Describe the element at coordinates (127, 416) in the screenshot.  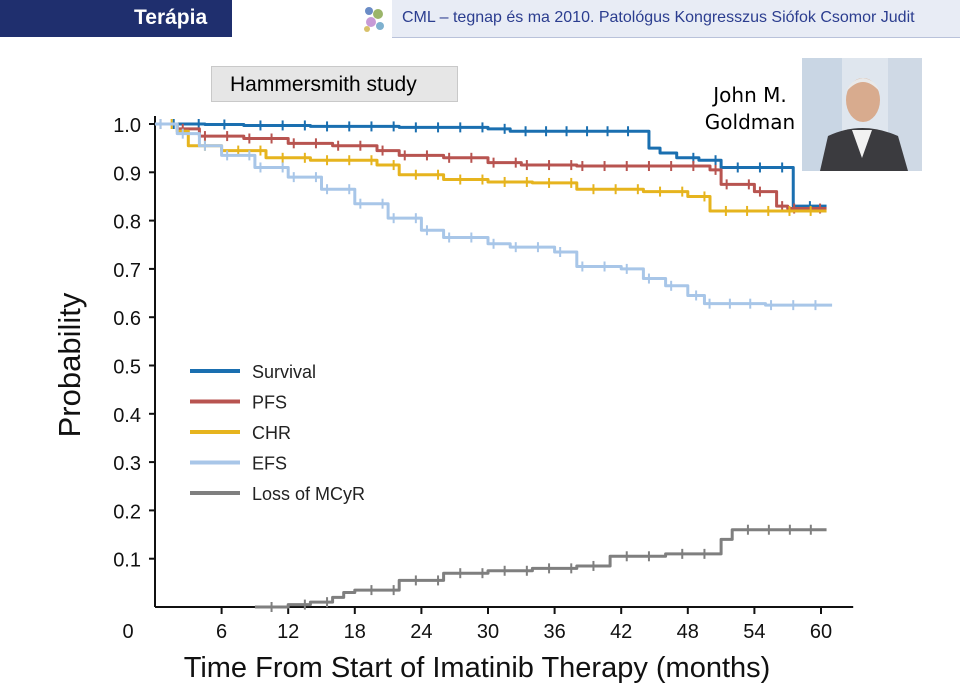
I see `y-tick-label: 0.4` at that location.